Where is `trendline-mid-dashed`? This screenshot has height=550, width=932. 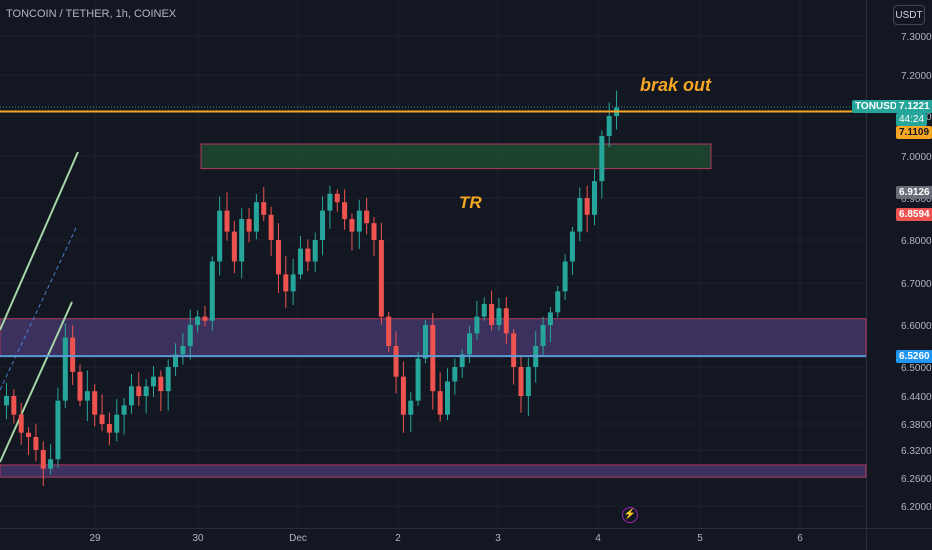
trendline-mid-dashed is located at coordinates (38, 309).